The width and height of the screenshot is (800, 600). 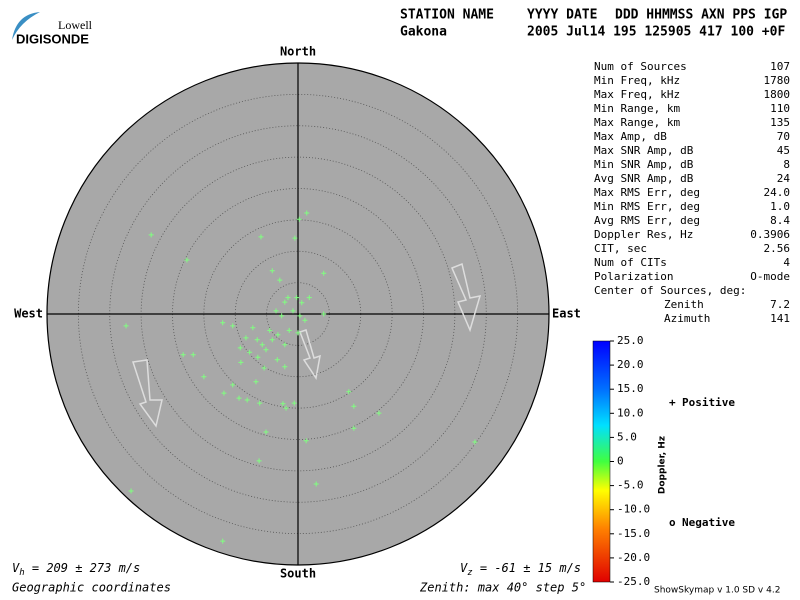 I want to click on direction-label: West, so click(x=28, y=314).